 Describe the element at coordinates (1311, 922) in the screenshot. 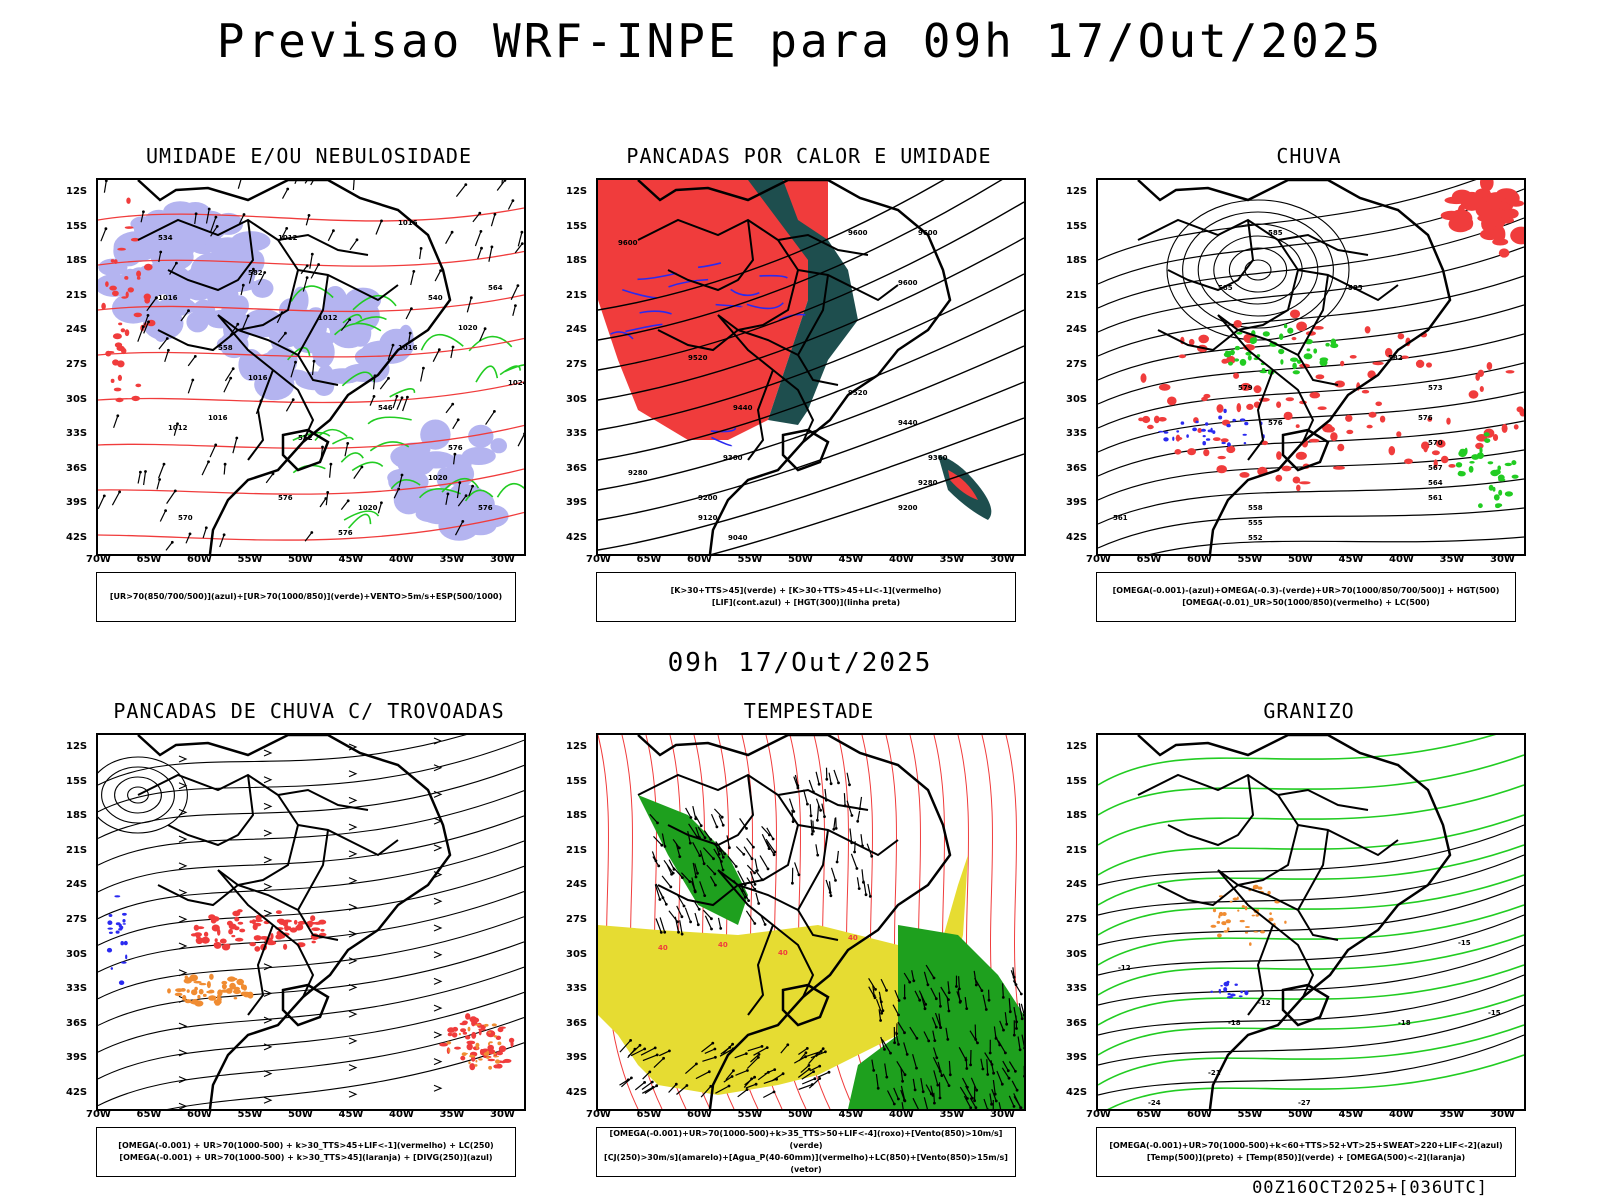

I see `map-canvas: -12-12-15-15-18-18-21-24 -27` at that location.